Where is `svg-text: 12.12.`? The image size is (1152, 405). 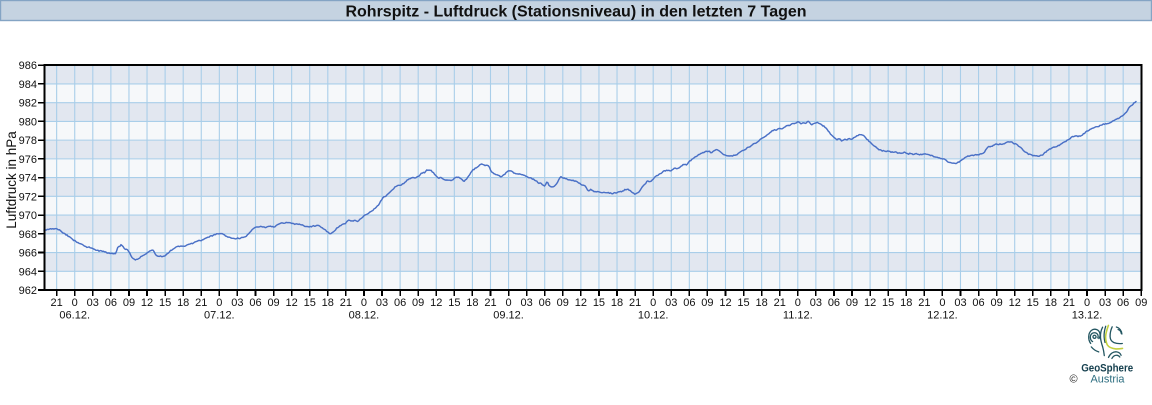
svg-text: 12.12. is located at coordinates (942, 316).